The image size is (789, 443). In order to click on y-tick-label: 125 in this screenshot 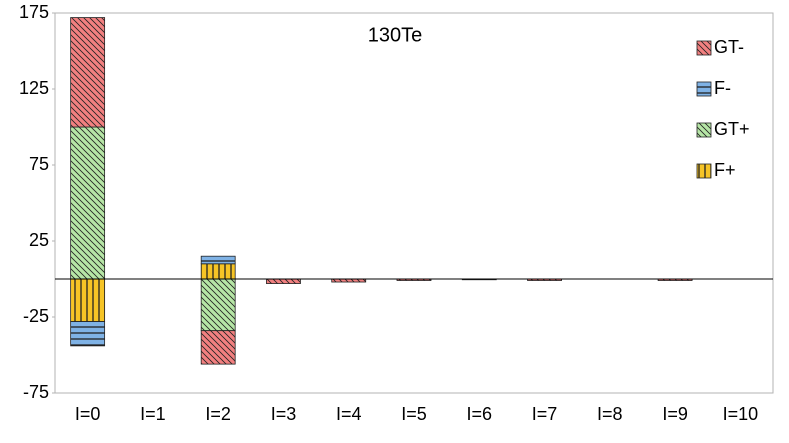, I will do `click(34, 88)`.